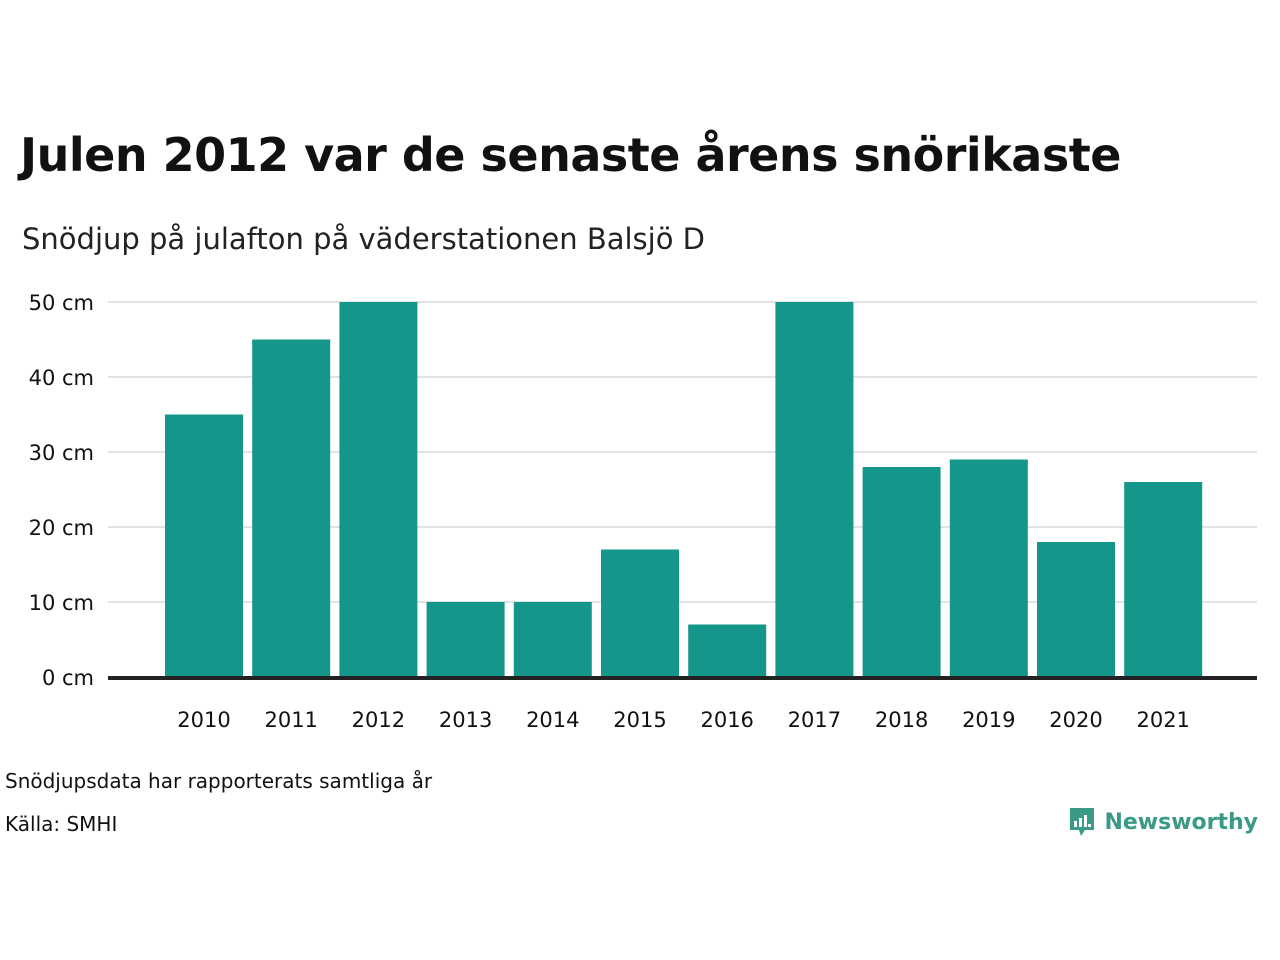 The width and height of the screenshot is (1280, 960). I want to click on bar-2016, so click(727, 650).